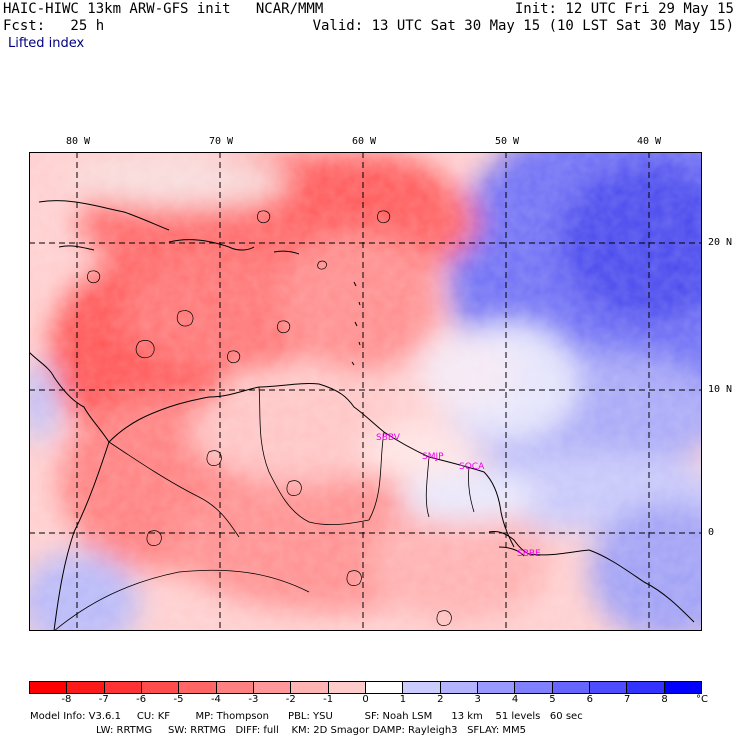 The width and height of the screenshot is (740, 740). I want to click on lon-label-70w: 70 W, so click(221, 141).